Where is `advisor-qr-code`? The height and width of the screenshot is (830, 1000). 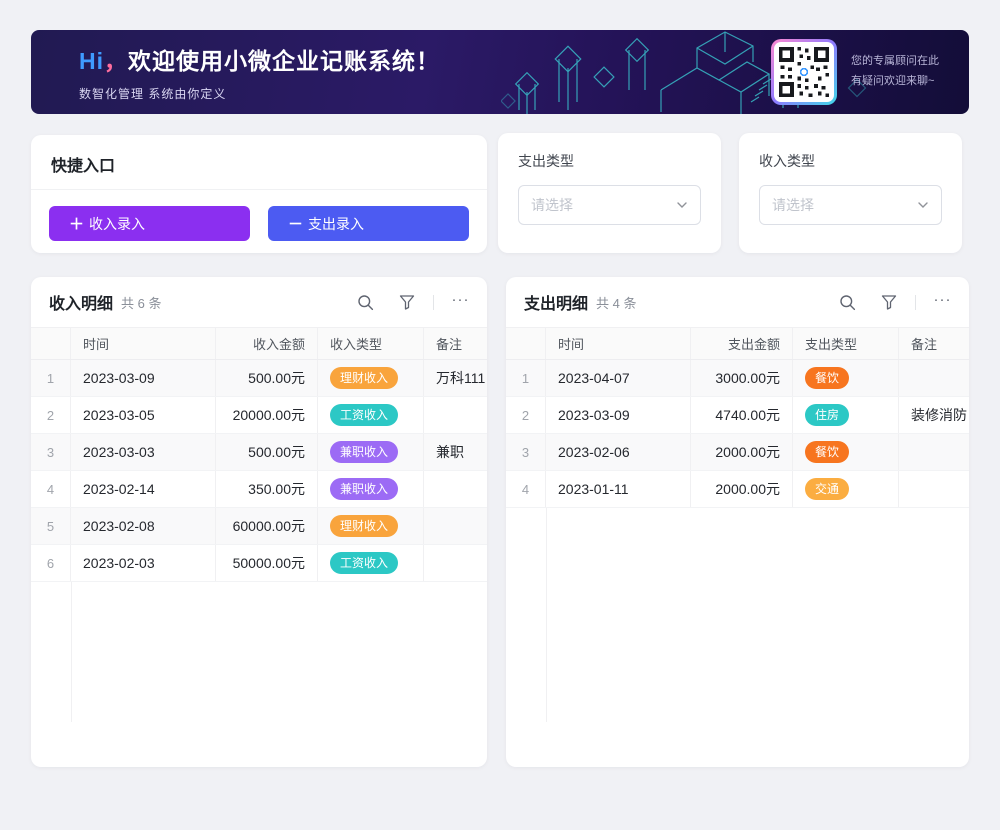 advisor-qr-code is located at coordinates (804, 72).